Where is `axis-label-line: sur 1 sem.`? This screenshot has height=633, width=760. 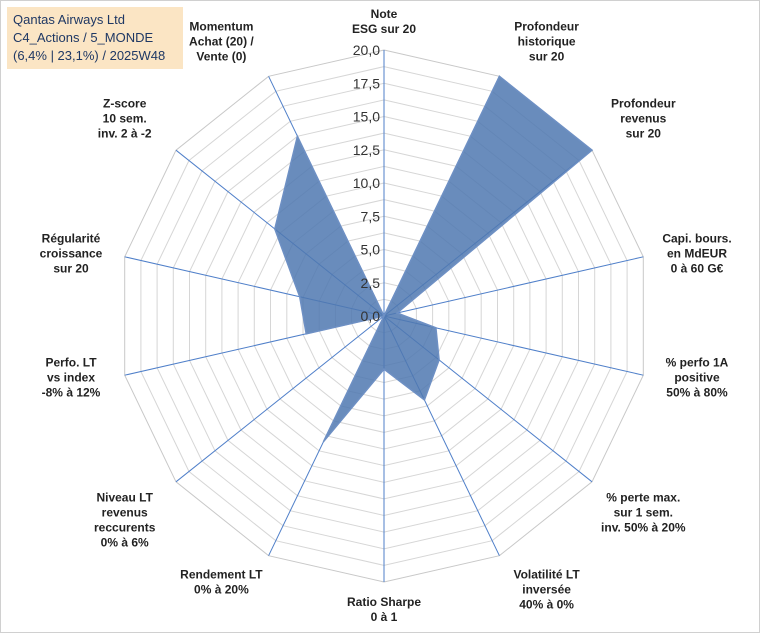 axis-label-line: sur 1 sem. is located at coordinates (643, 512).